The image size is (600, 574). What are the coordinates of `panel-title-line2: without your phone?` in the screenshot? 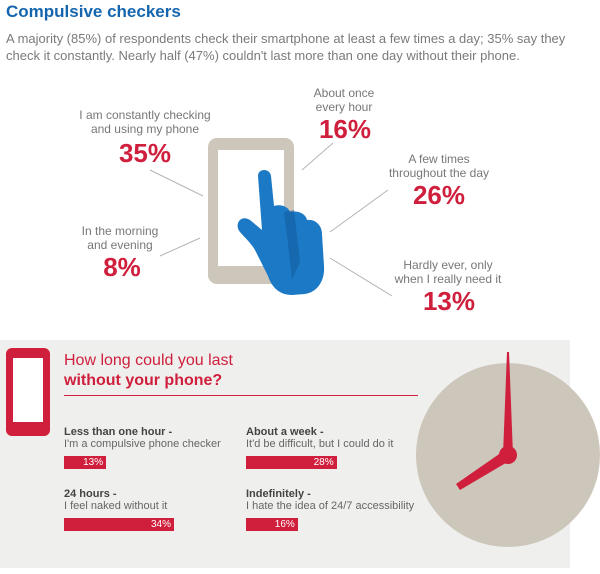 It's located at (143, 380).